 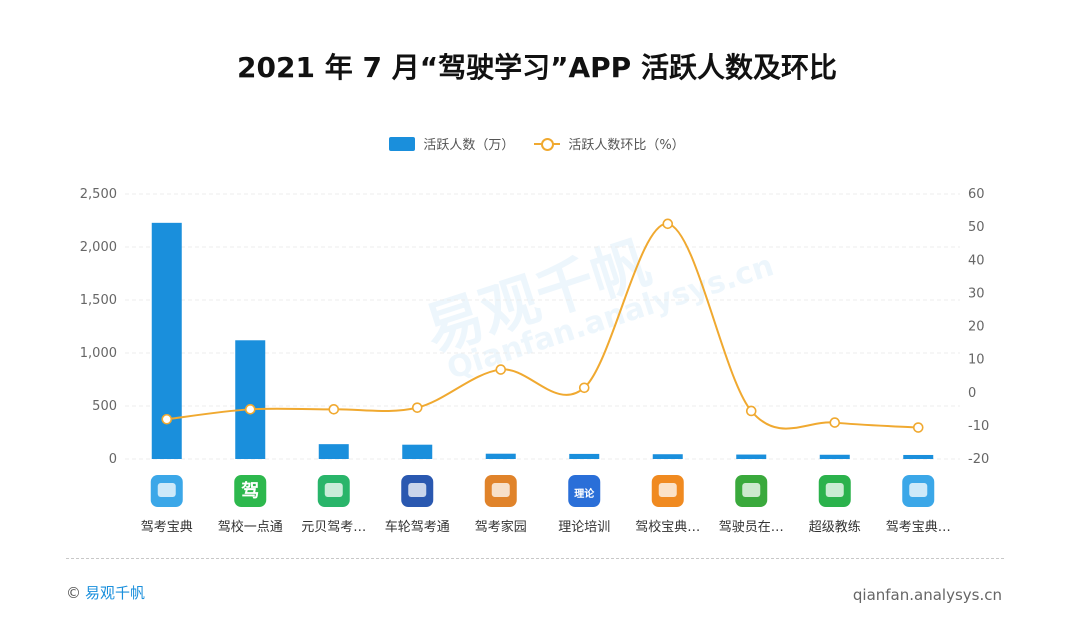 What do you see at coordinates (976, 227) in the screenshot?
I see `y-right-tick-label: 50` at bounding box center [976, 227].